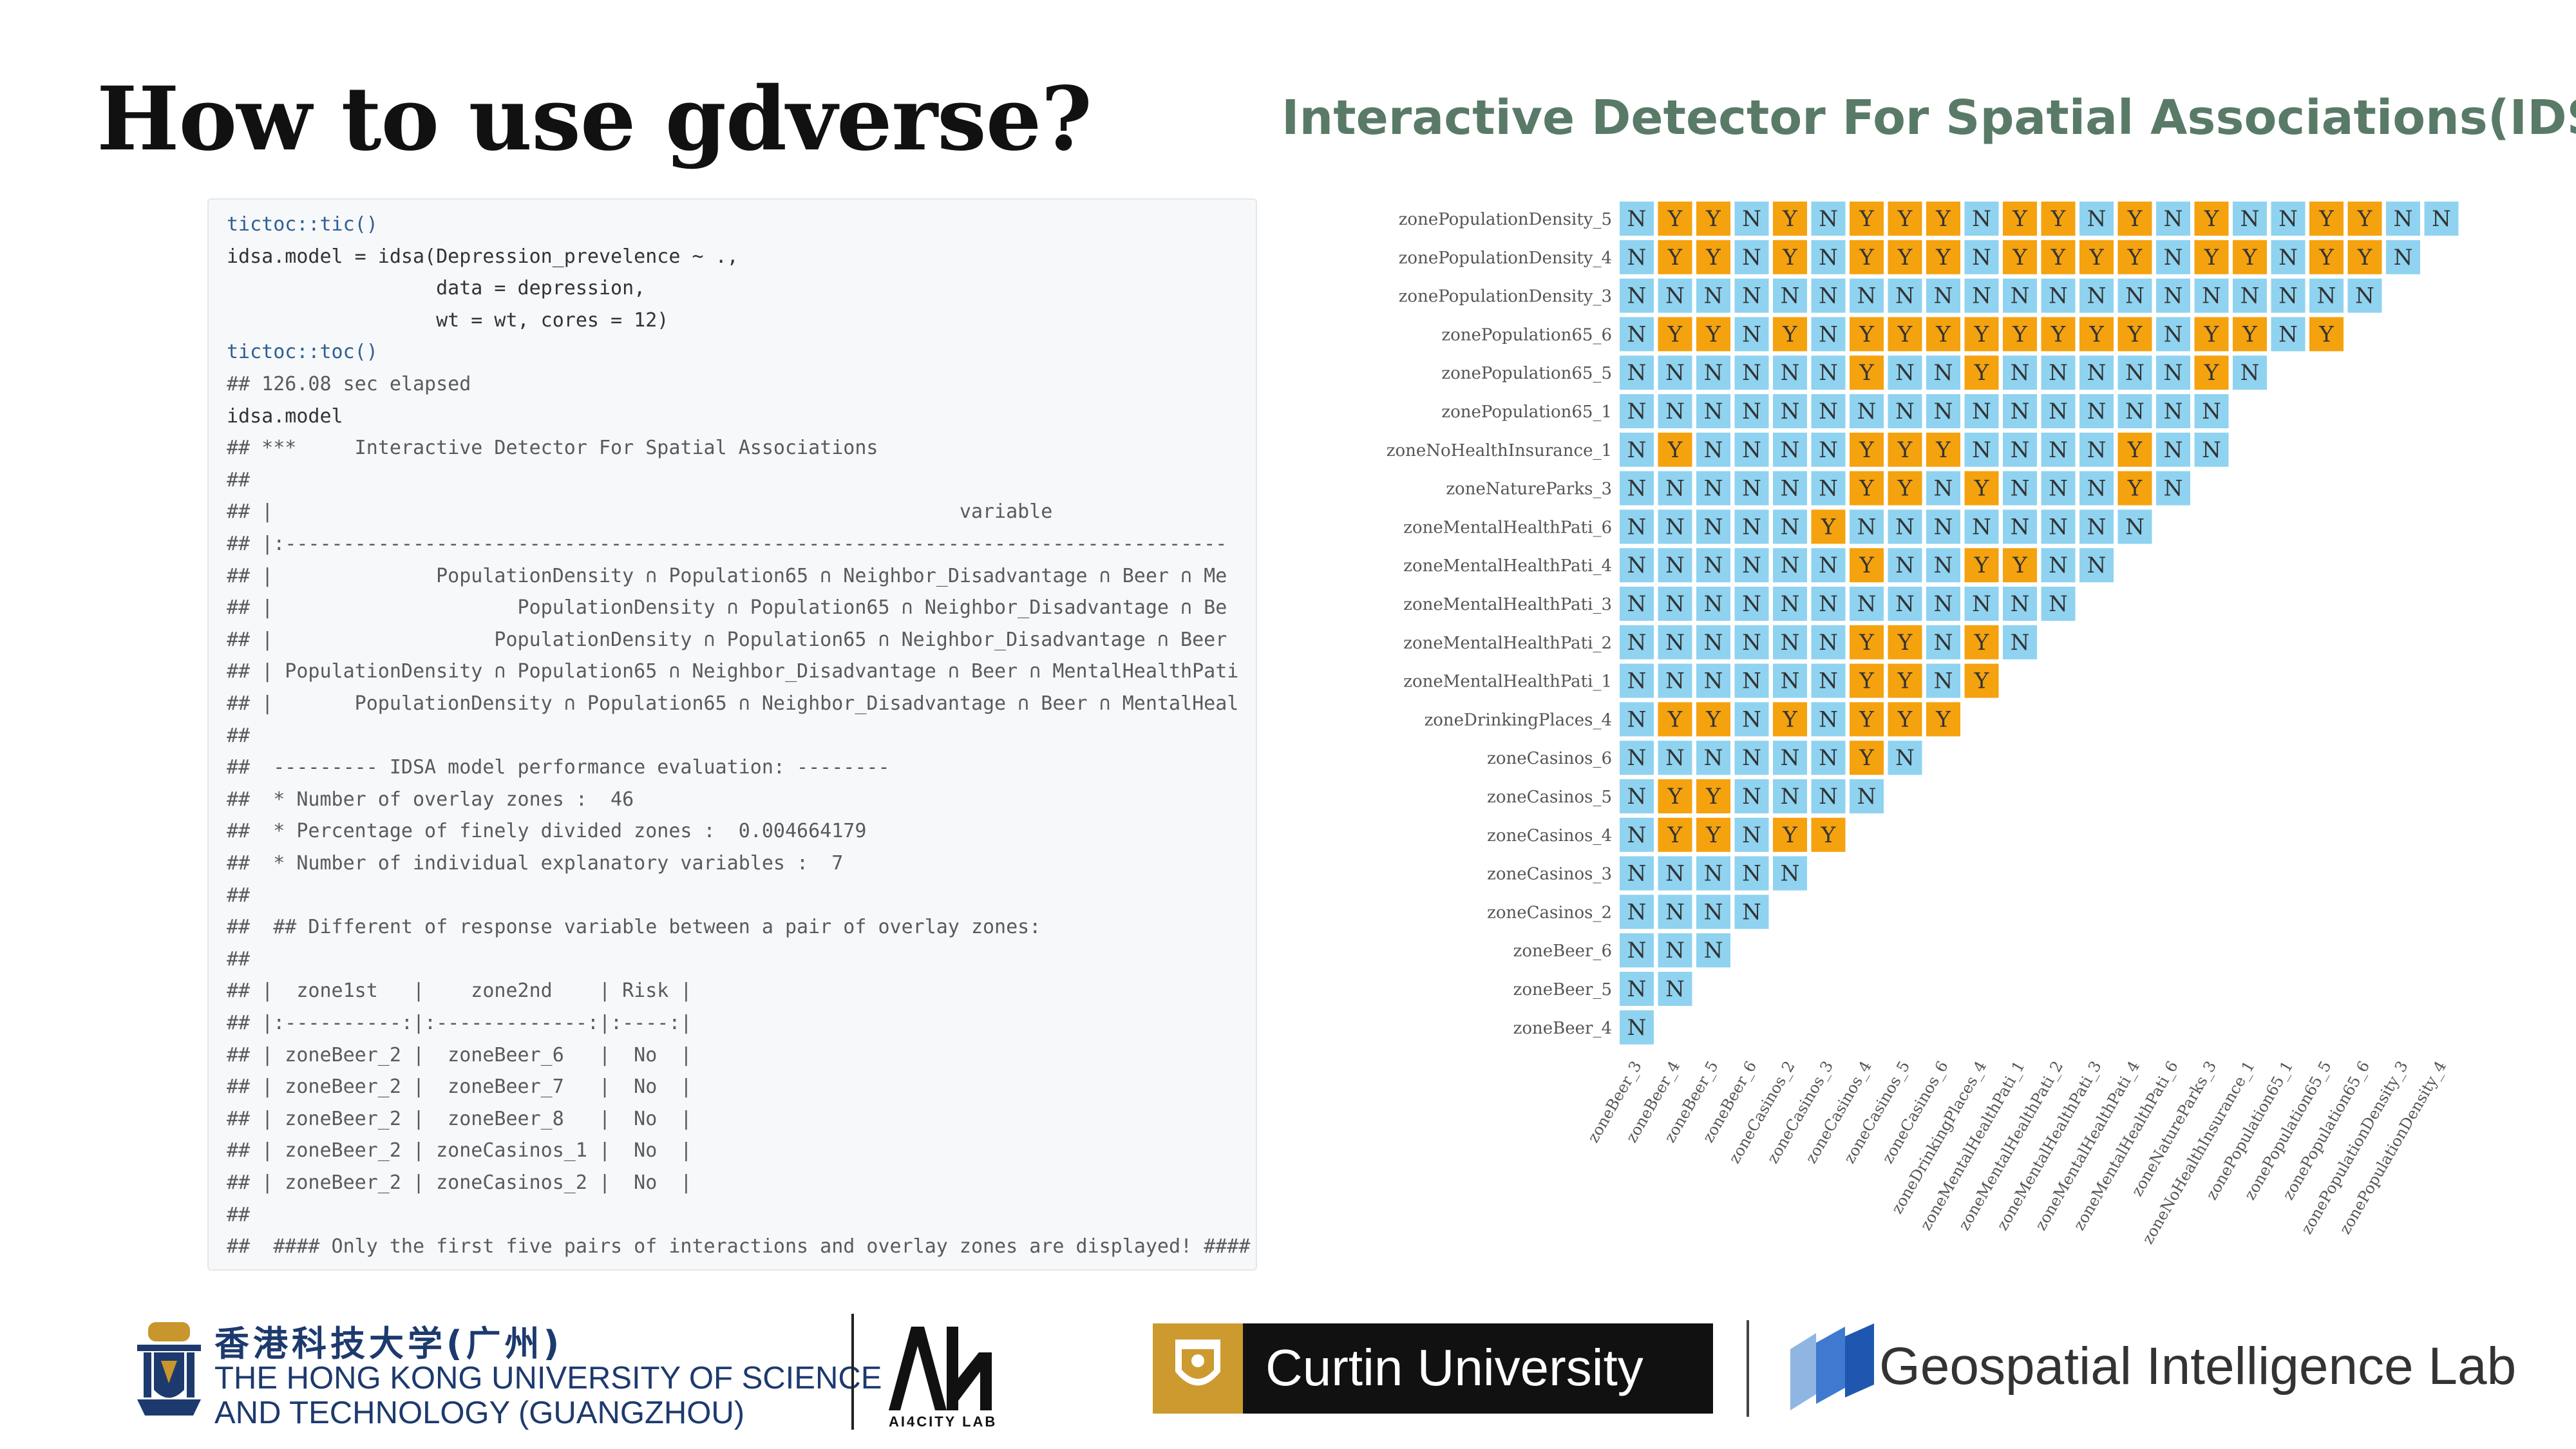 This screenshot has height=1449, width=2576. I want to click on code-line: ## | zoneBeer_2 | zoneBeer_8 | No |, so click(460, 1118).